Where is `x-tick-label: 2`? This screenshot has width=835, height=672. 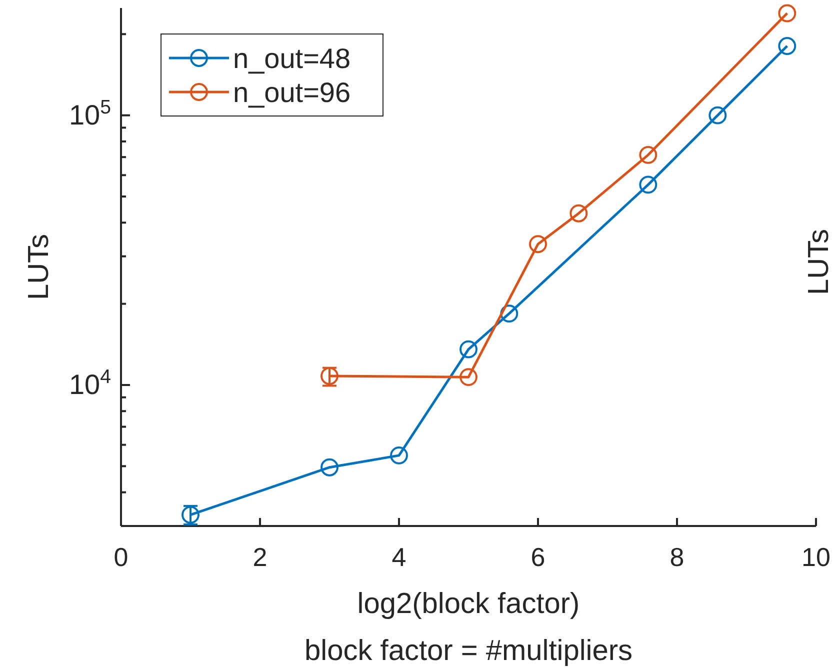
x-tick-label: 2 is located at coordinates (260, 557).